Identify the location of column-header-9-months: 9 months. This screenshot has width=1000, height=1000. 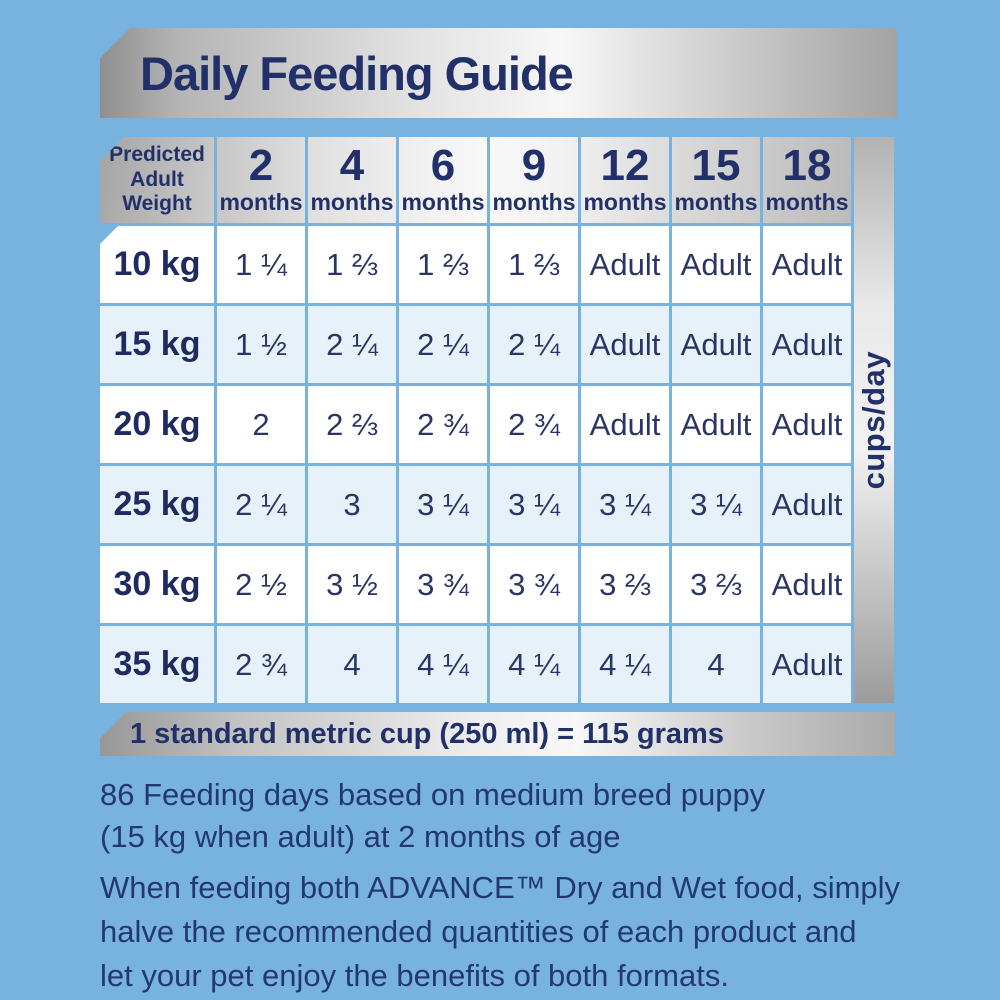
(534, 180).